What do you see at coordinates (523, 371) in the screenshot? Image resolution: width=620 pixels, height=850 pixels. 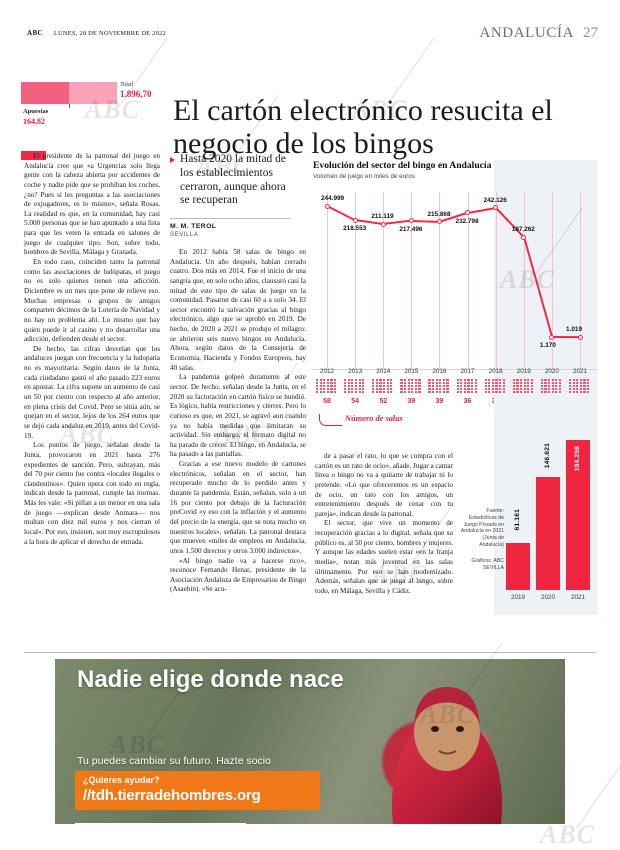 I see `year-tick-label: 2019` at bounding box center [523, 371].